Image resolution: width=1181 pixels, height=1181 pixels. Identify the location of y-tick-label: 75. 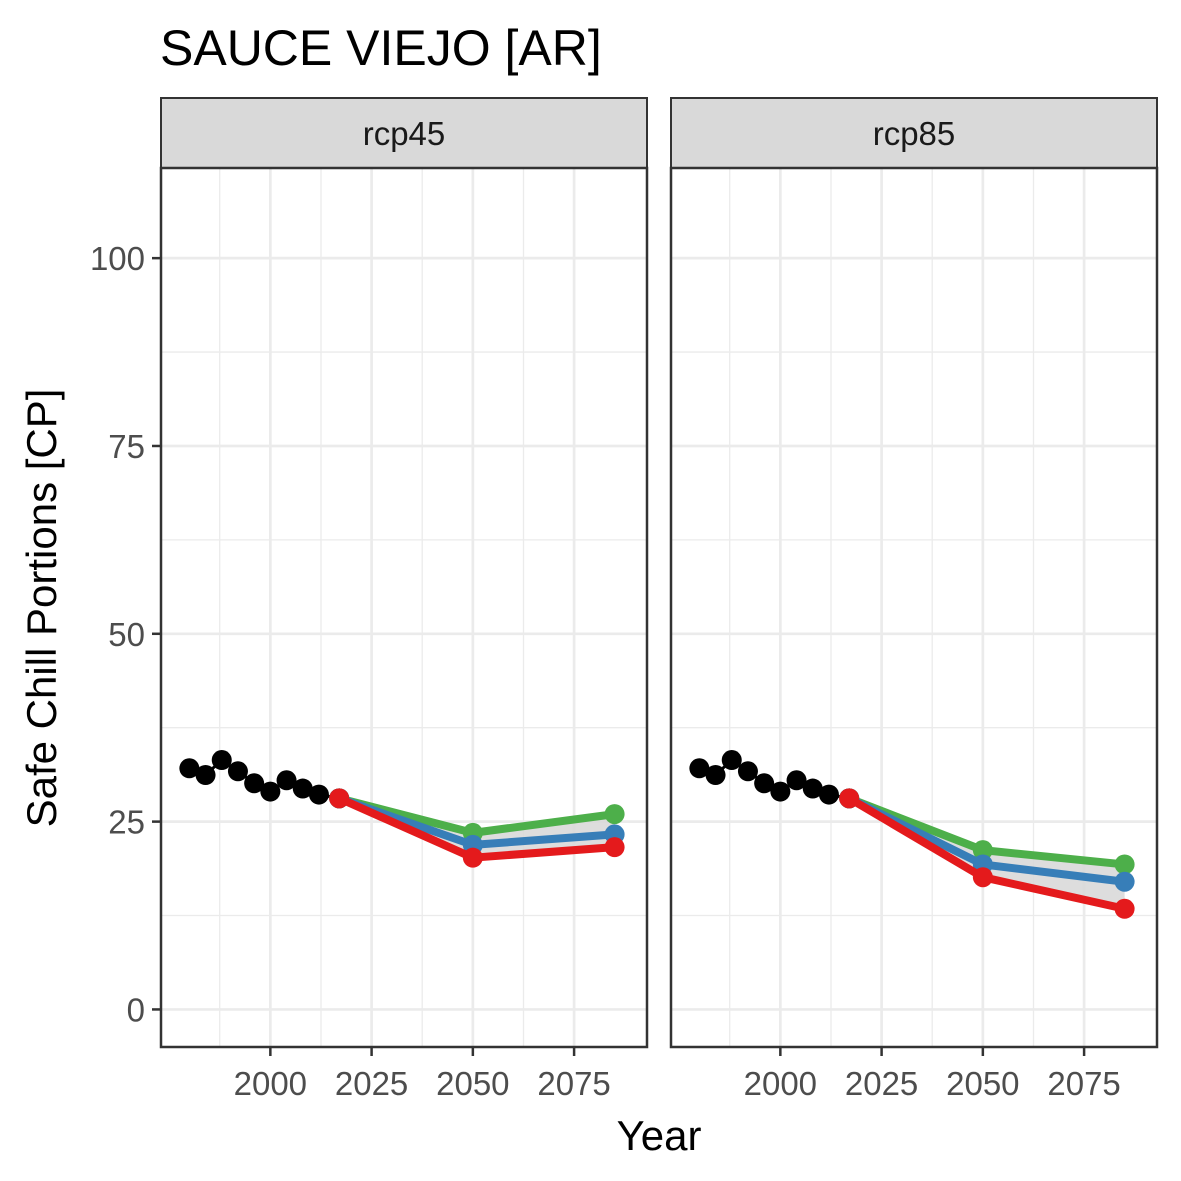
(126, 446).